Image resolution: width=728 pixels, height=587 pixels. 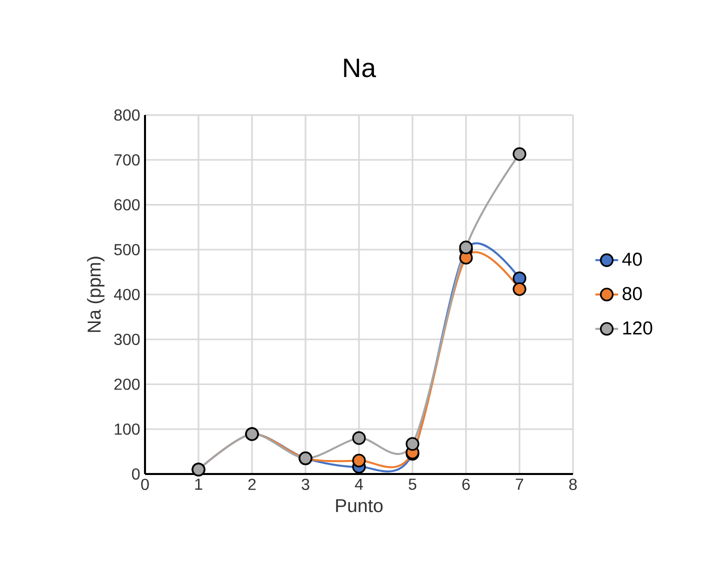 What do you see at coordinates (136, 474) in the screenshot?
I see `y-tick-label: 0` at bounding box center [136, 474].